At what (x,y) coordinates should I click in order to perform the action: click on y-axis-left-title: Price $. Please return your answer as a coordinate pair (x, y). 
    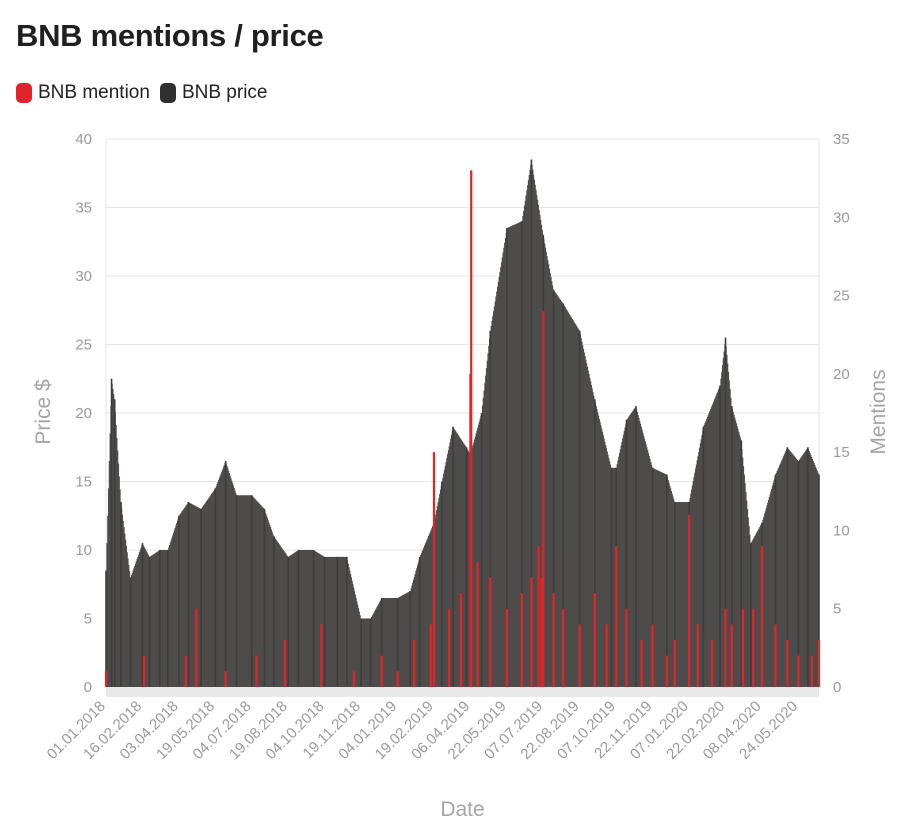
    Looking at the image, I should click on (43, 412).